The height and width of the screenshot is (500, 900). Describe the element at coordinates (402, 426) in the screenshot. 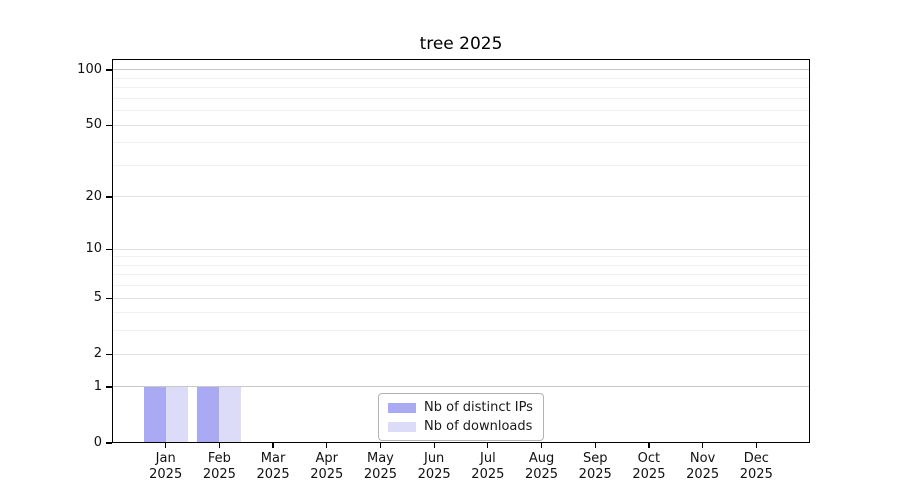

I see `legend-swatch-downloads` at that location.